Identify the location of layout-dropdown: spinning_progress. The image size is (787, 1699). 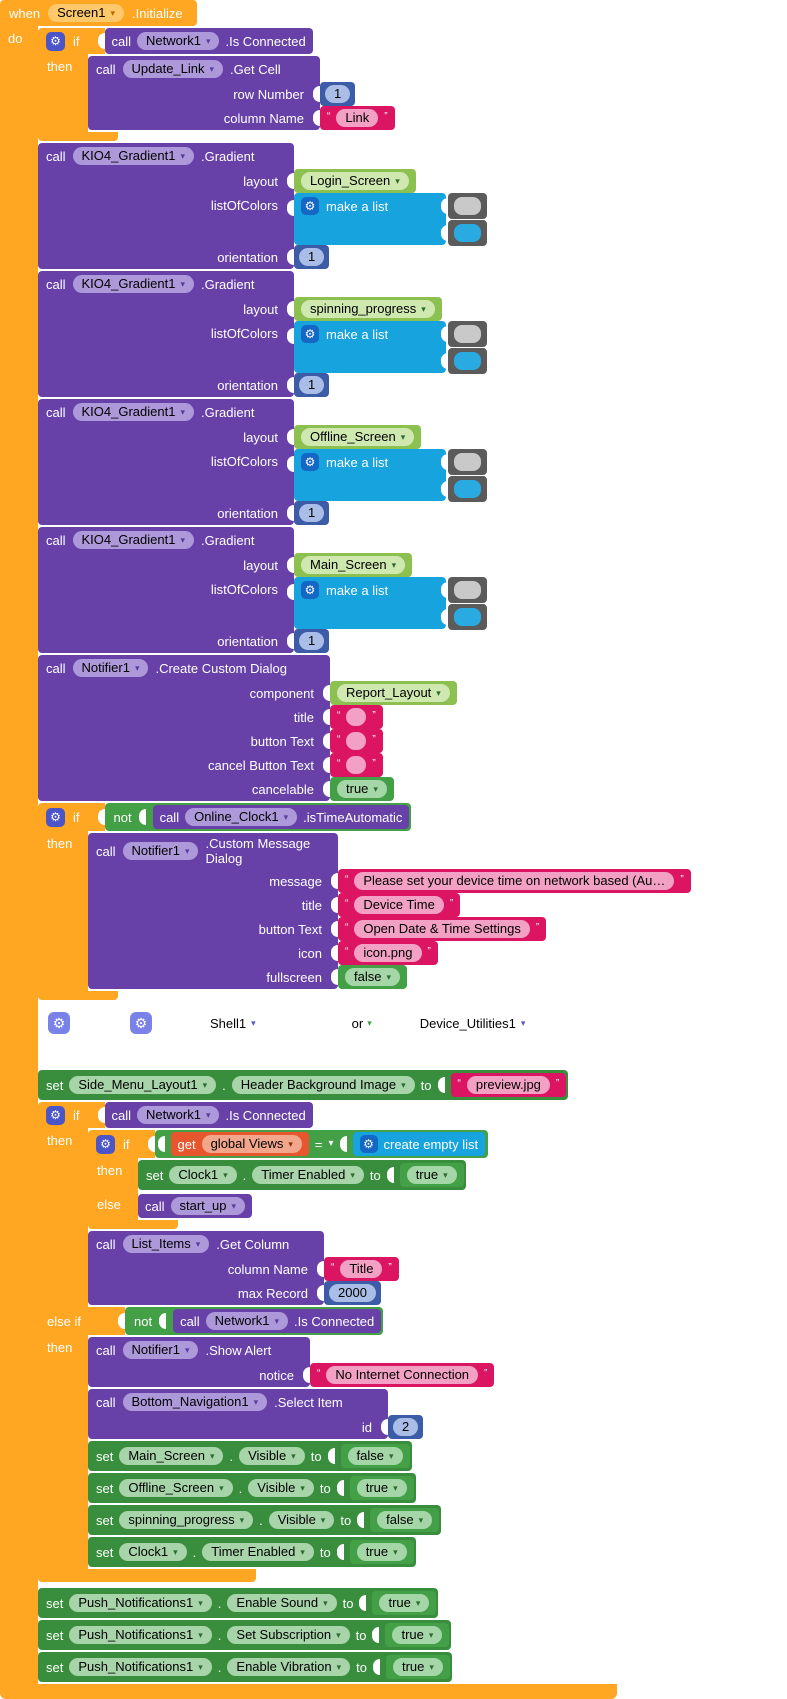
(368, 309).